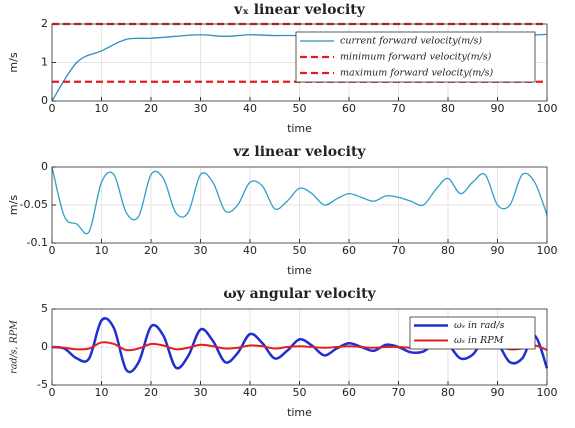 The width and height of the screenshot is (575, 428). I want to click on y-tick-label: 1, so click(44, 62).